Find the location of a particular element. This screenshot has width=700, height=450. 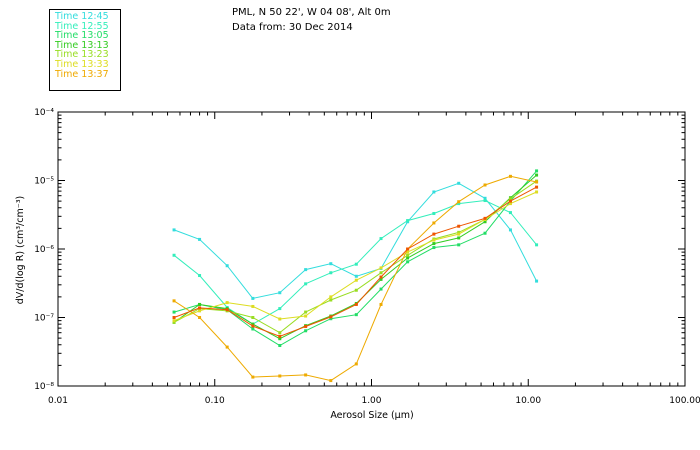

legend-entry: Time 13:37 is located at coordinates (82, 74).